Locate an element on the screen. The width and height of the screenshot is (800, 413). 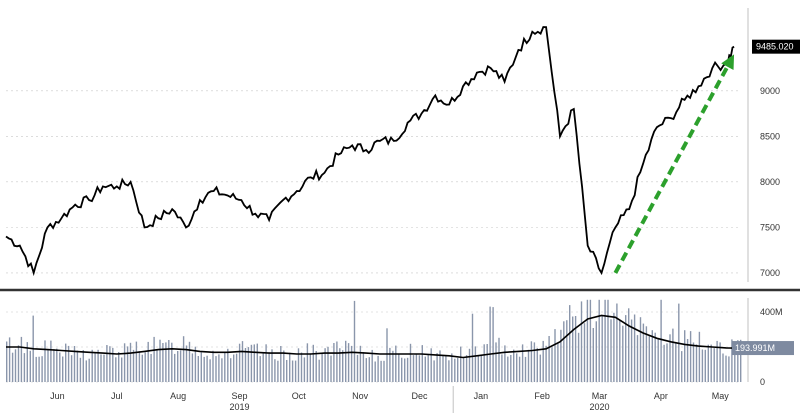
price-y-axis: 7000 7500 8000 8500 9000 is located at coordinates (763, 145).